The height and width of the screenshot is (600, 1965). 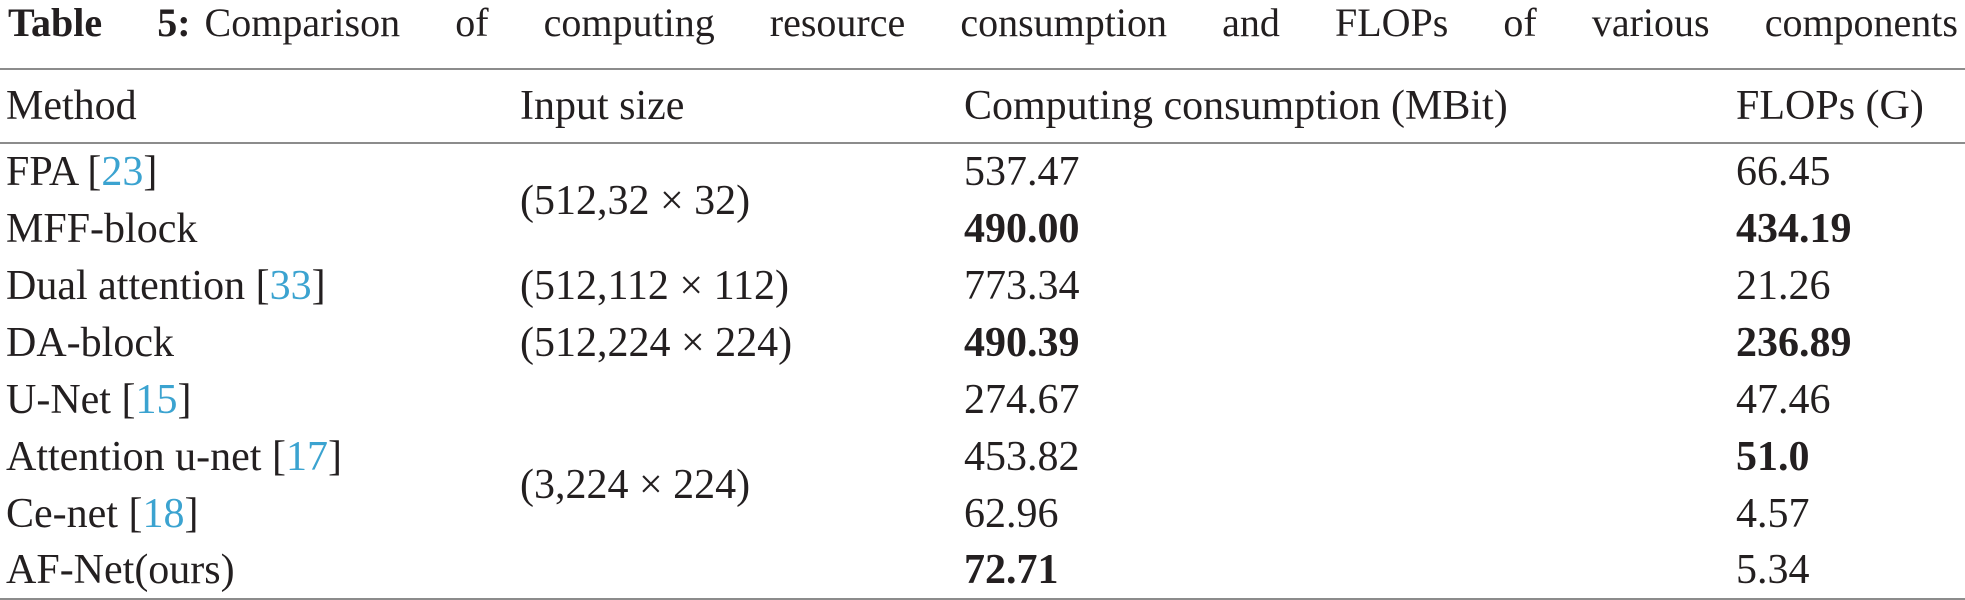 What do you see at coordinates (602, 106) in the screenshot?
I see `header-cell: Input size` at bounding box center [602, 106].